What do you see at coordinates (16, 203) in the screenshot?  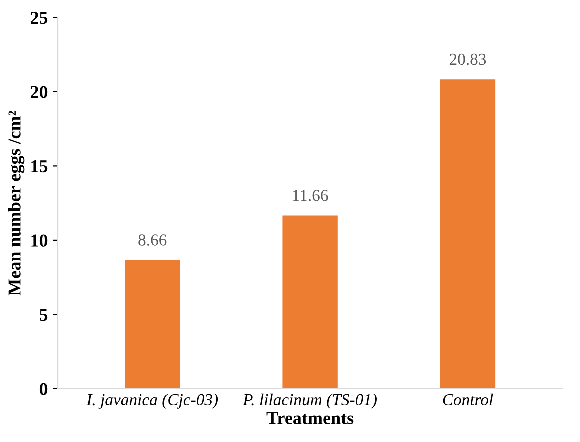 I see `y-axis-title: Mean number eggs /cm²` at bounding box center [16, 203].